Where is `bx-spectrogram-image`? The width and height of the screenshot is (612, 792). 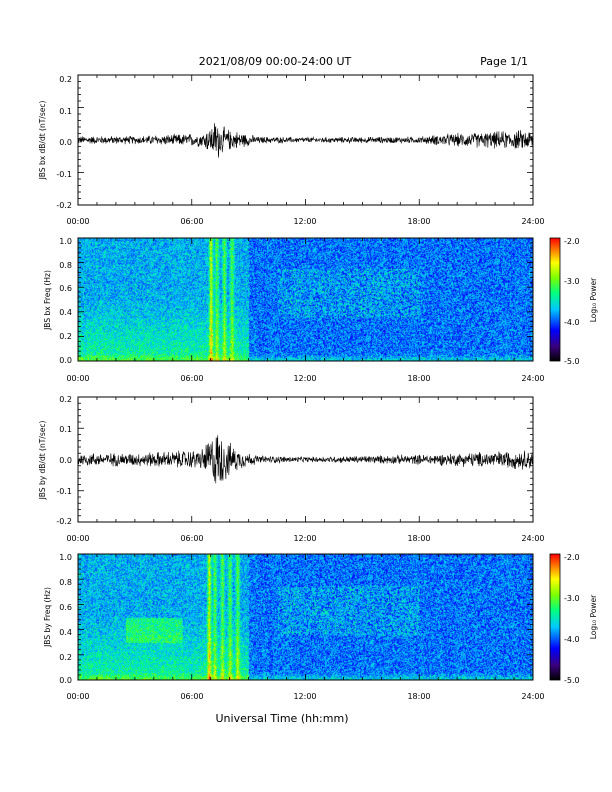 bx-spectrogram-image is located at coordinates (305, 299).